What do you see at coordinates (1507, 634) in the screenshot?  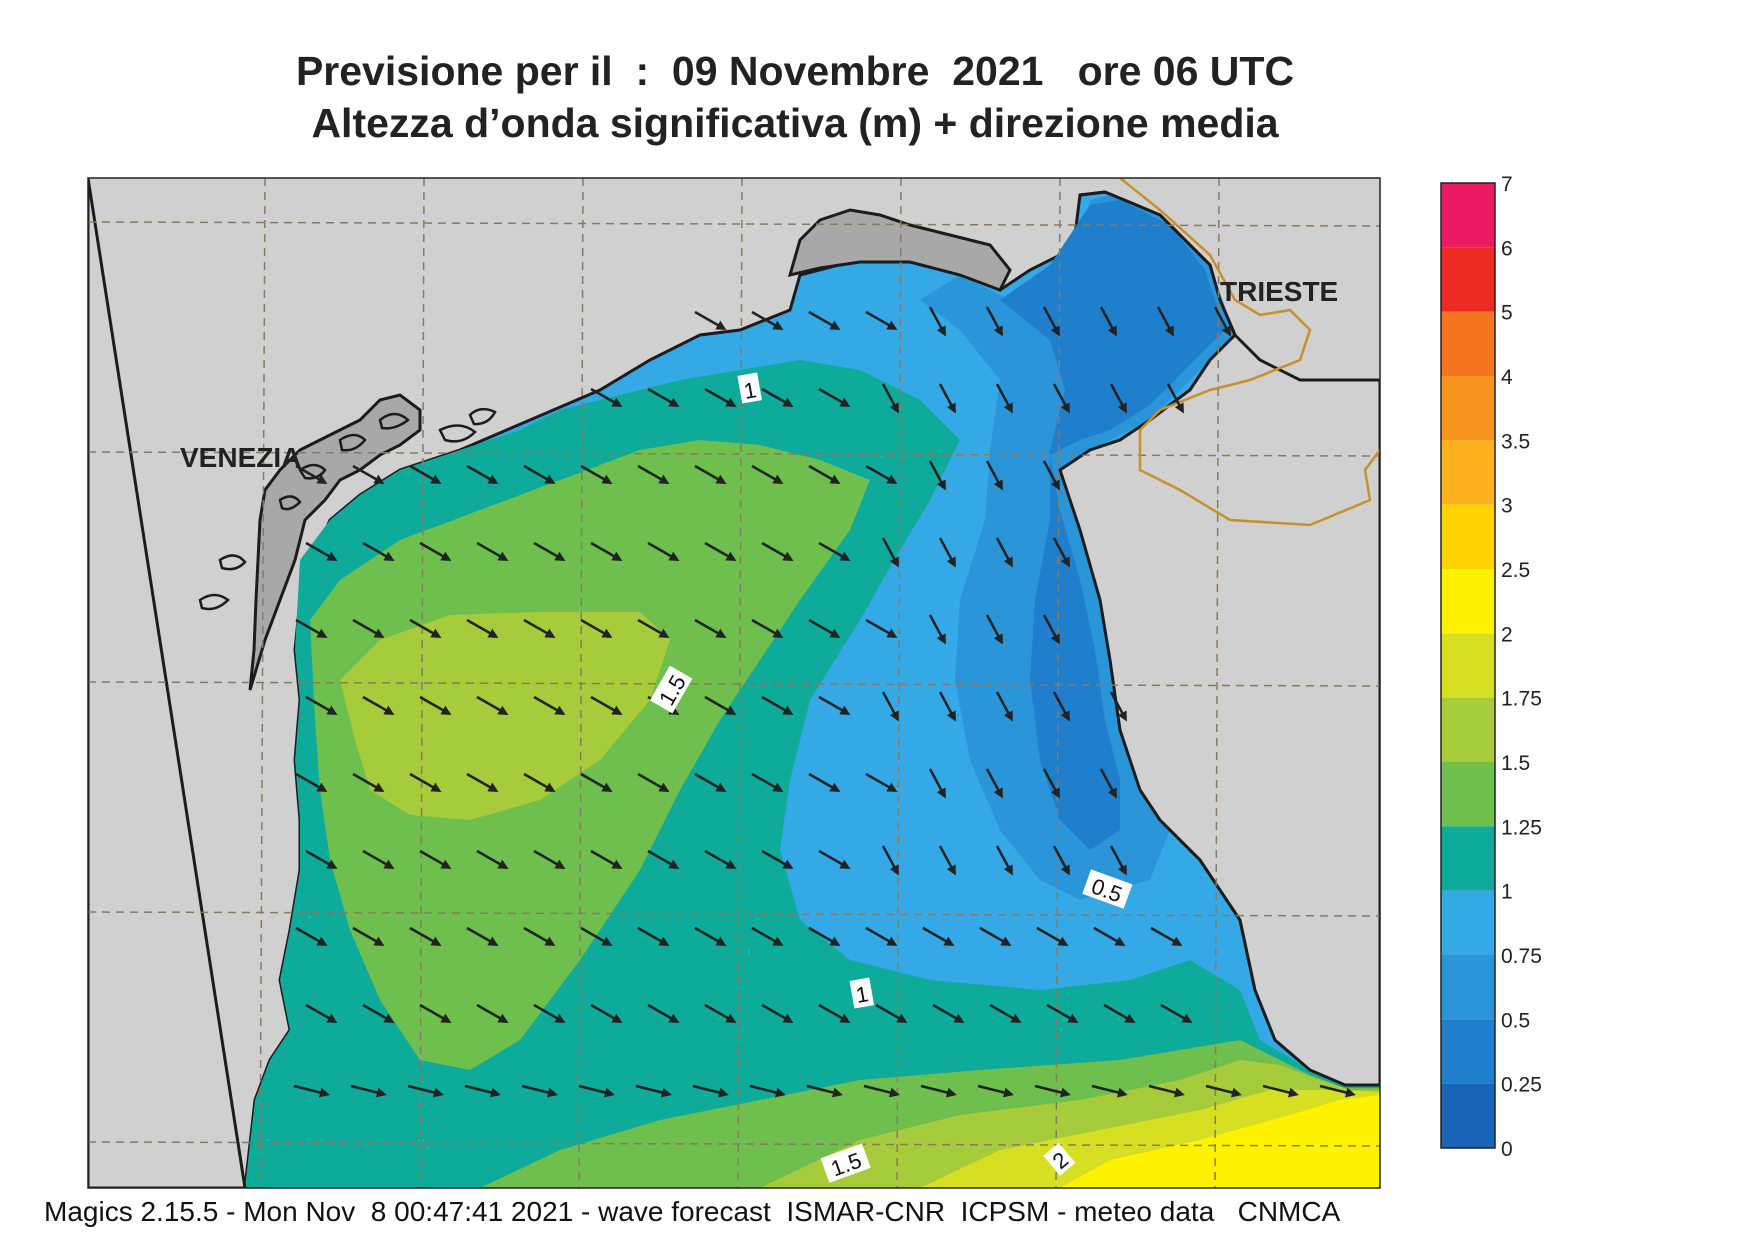 I see `legend-tick-label: 2` at bounding box center [1507, 634].